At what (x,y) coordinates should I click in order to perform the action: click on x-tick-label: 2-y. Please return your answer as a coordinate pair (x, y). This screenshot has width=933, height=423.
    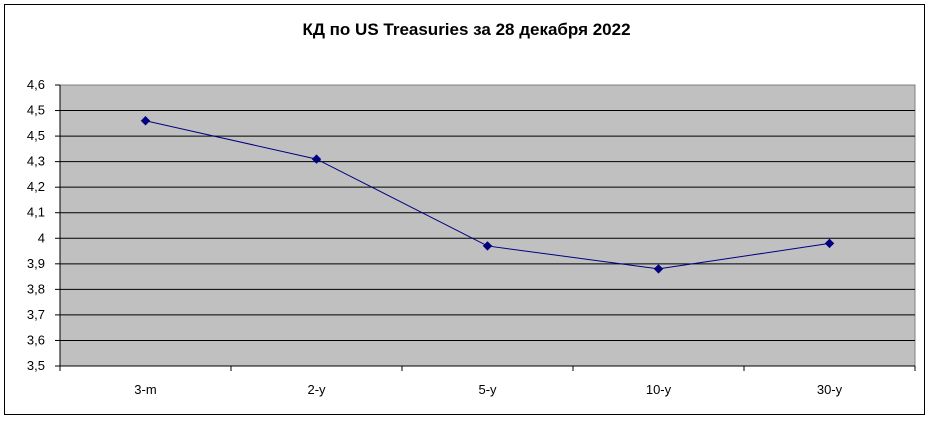
    Looking at the image, I should click on (316, 389).